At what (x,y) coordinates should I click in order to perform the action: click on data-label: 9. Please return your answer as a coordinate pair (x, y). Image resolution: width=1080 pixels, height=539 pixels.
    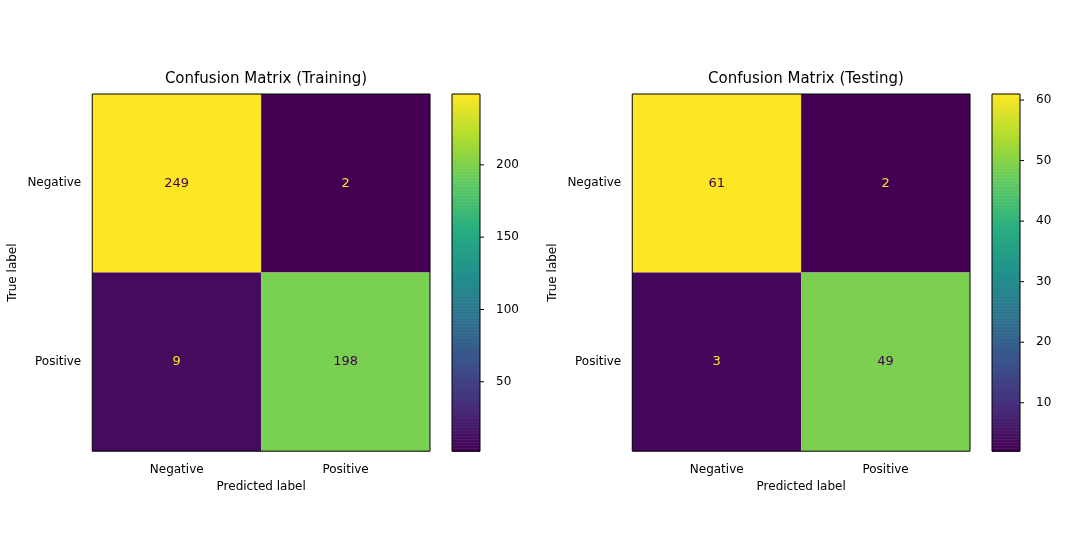
    Looking at the image, I should click on (176, 361).